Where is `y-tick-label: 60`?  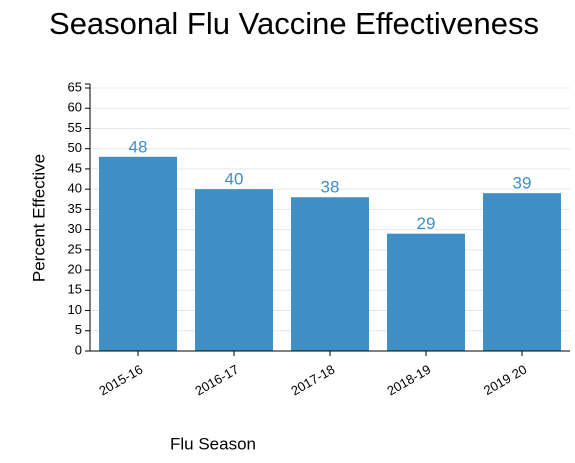 y-tick-label: 60 is located at coordinates (75, 107).